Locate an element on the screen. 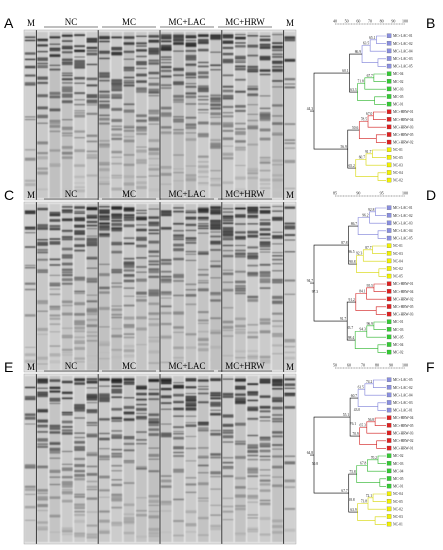 The image size is (443, 550). node-value: 65.2 is located at coordinates (351, 166).